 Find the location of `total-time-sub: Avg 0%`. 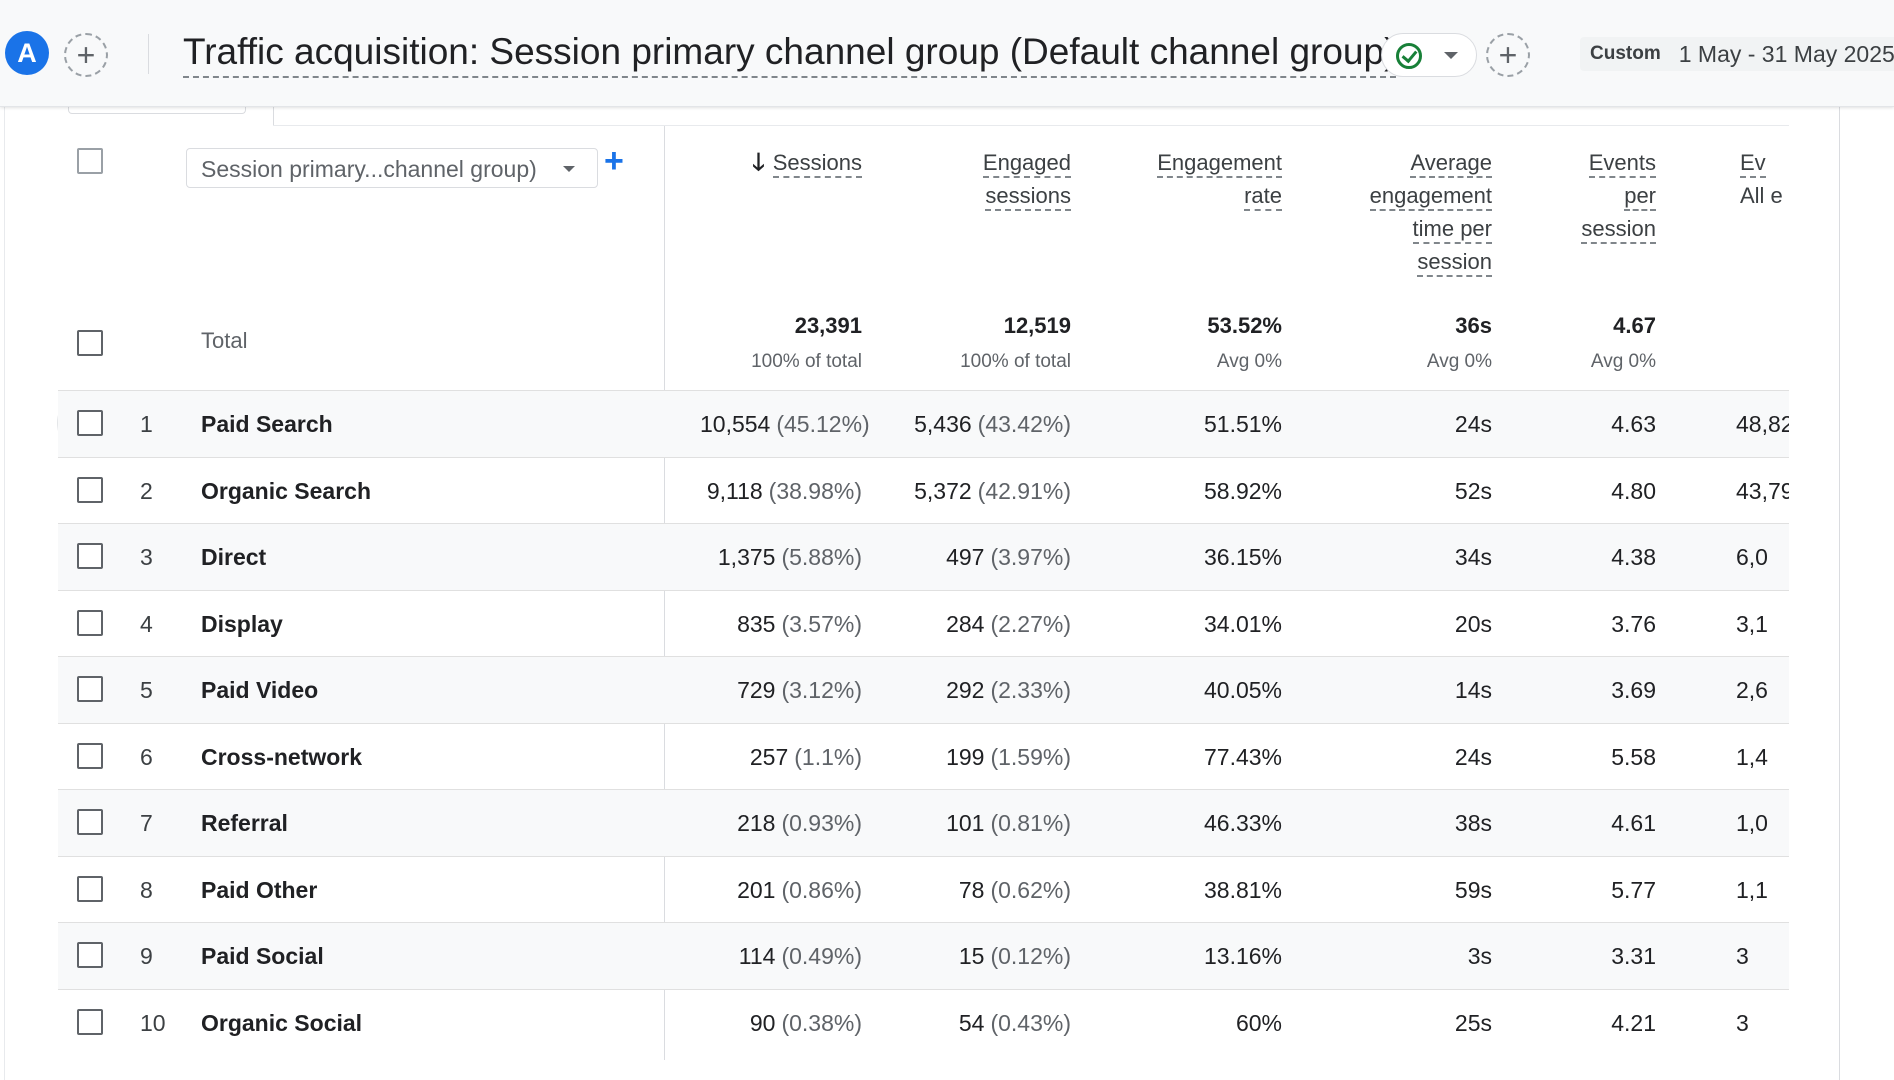

total-time-sub: Avg 0% is located at coordinates (1459, 361).